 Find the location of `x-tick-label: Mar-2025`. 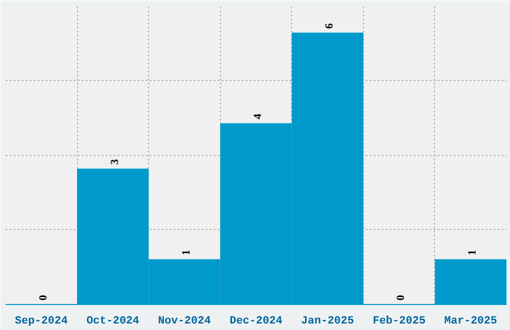

x-tick-label: Mar-2025 is located at coordinates (471, 322).